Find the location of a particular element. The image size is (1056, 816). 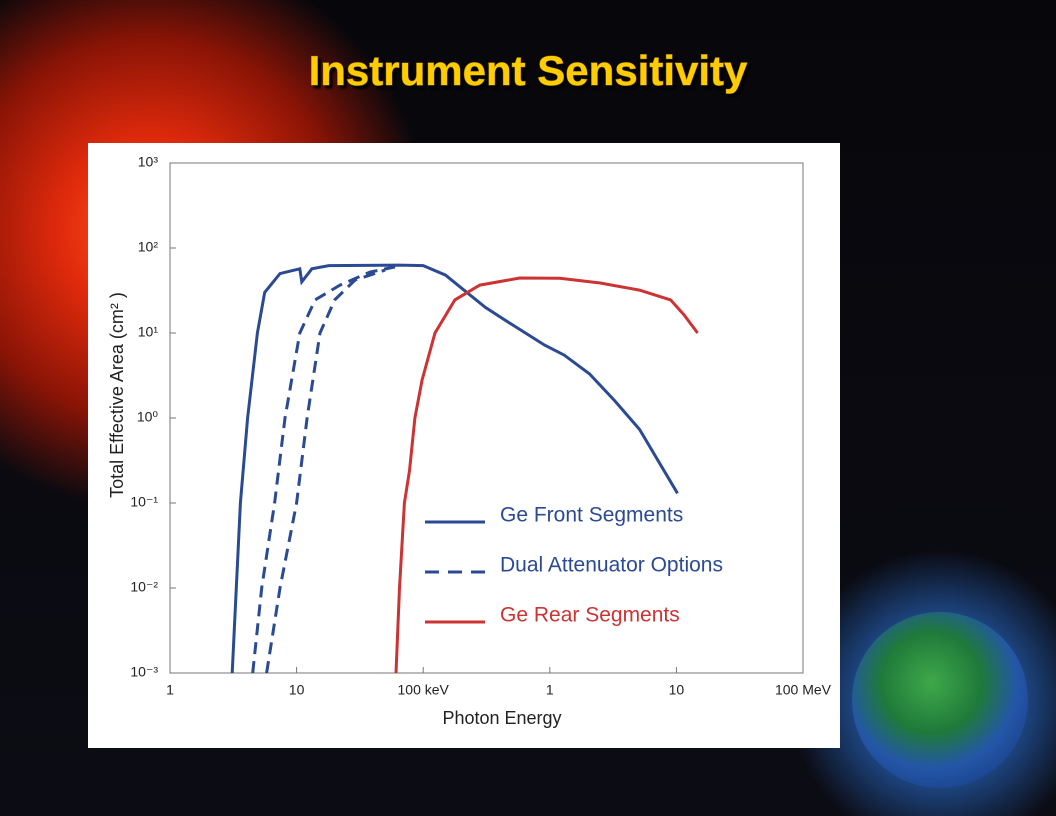

legend-label: Ge Rear Segments is located at coordinates (590, 615).